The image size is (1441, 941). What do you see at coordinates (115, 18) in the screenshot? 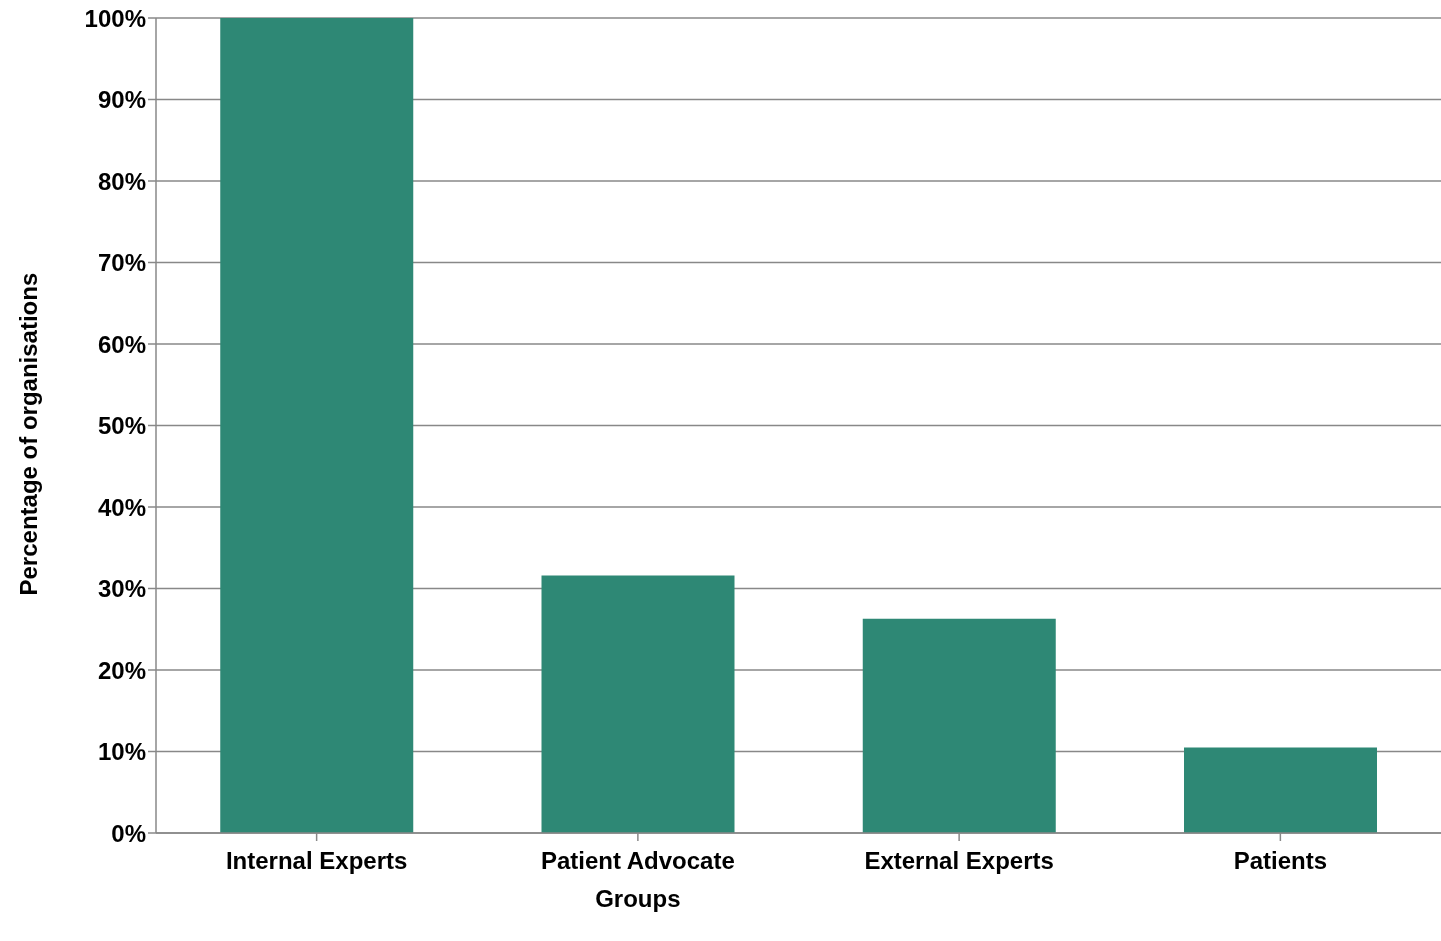
I see `y-tick-label: 100%` at bounding box center [115, 18].